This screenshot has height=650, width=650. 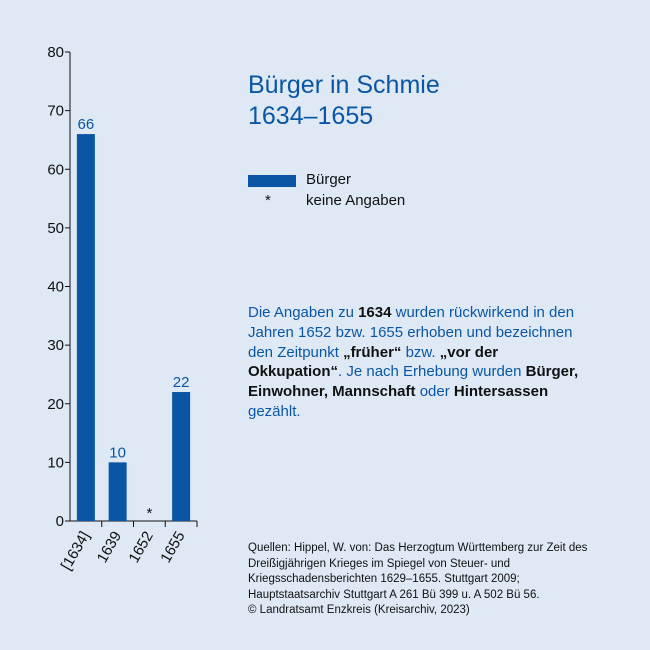 I want to click on data-label: 10, so click(x=117, y=452).